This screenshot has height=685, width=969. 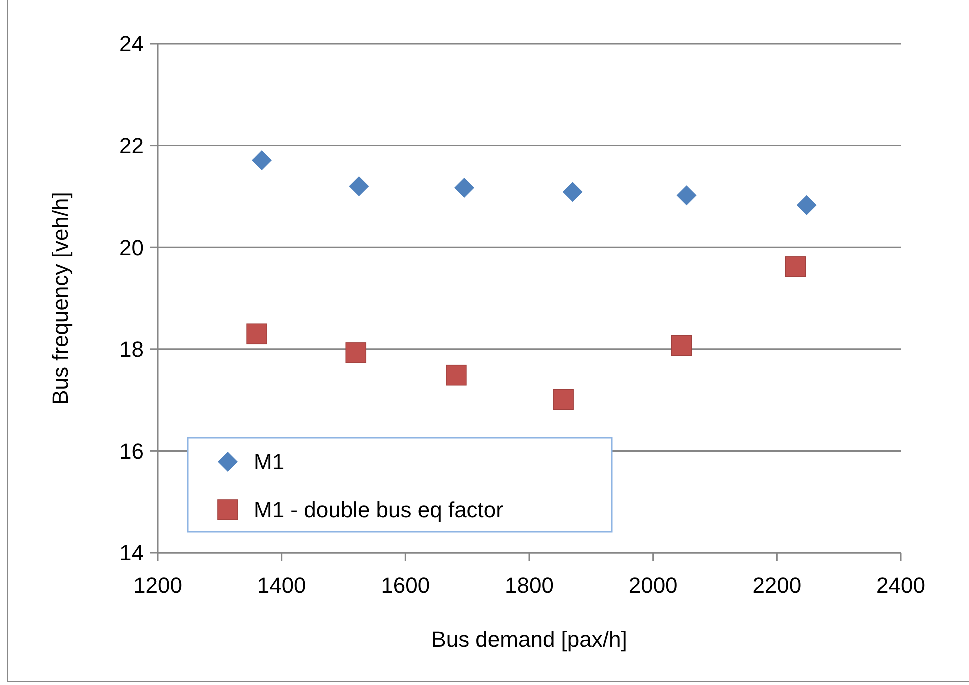 What do you see at coordinates (132, 349) in the screenshot?
I see `y-tick-label: 18` at bounding box center [132, 349].